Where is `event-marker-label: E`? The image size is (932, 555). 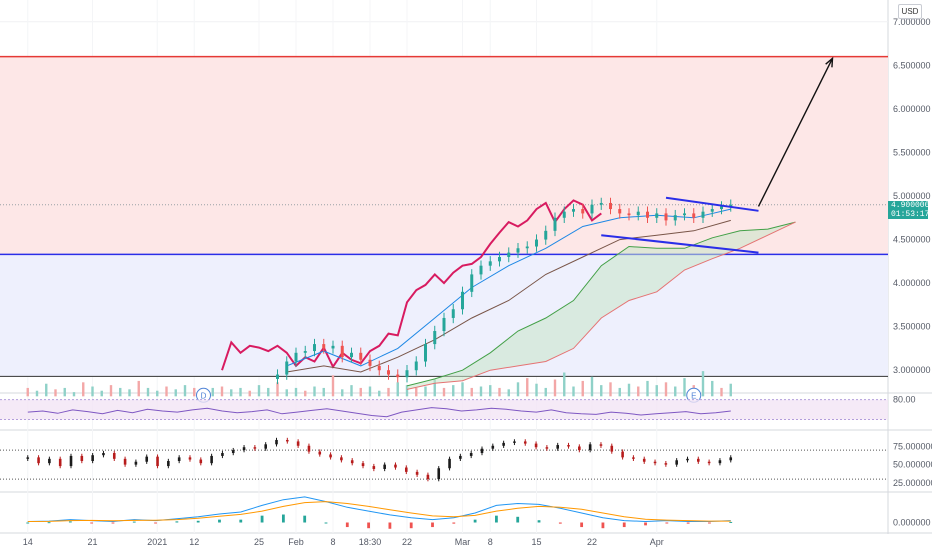
event-marker-label: E is located at coordinates (693, 395).